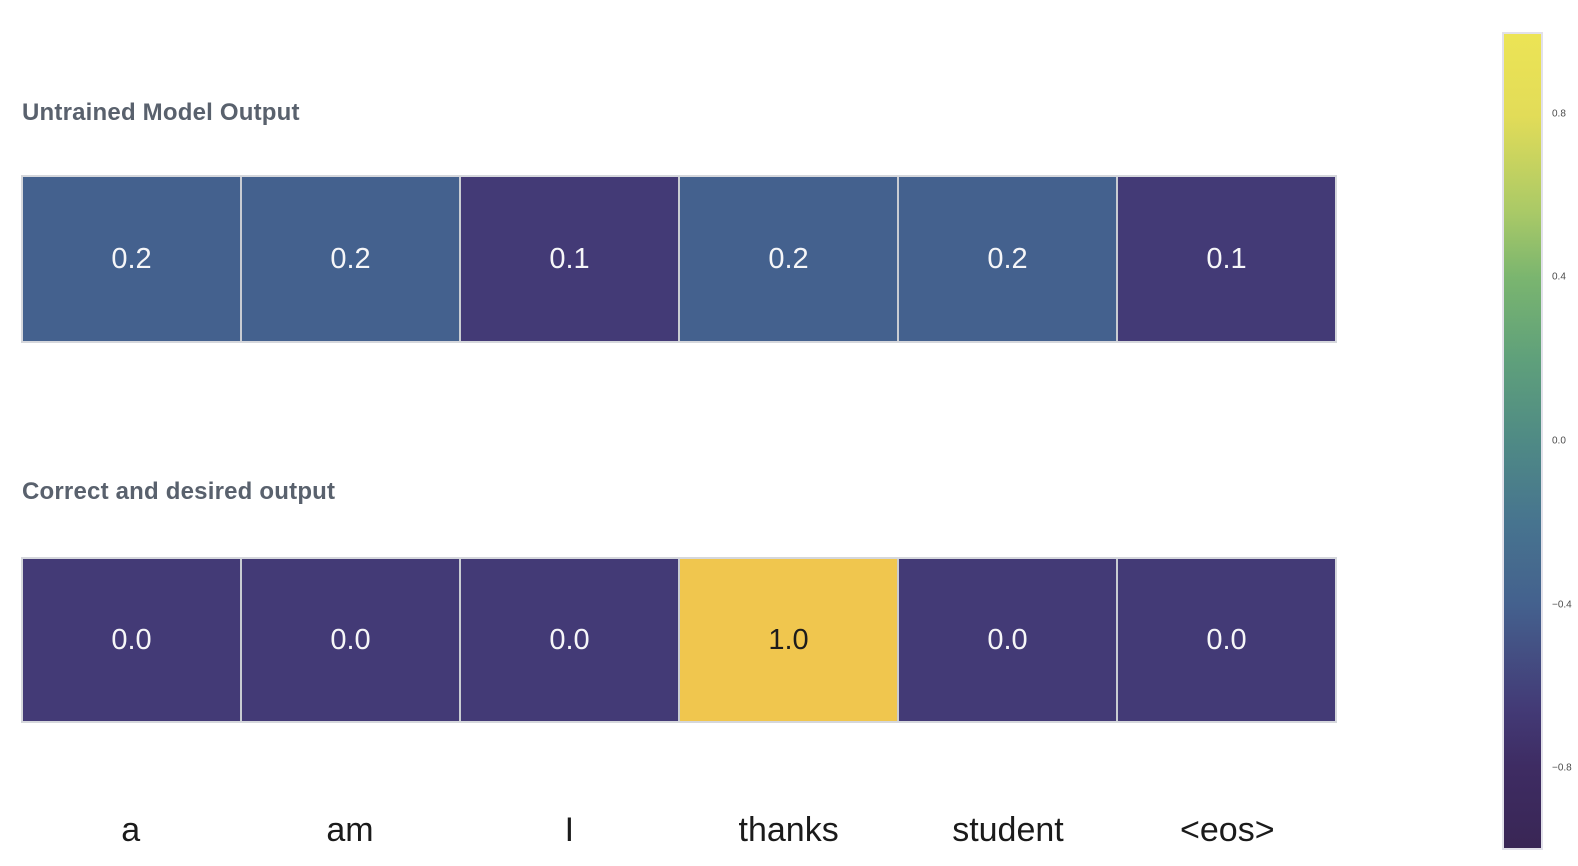  I want to click on untrained-output-title: Untrained Model Output, so click(161, 112).